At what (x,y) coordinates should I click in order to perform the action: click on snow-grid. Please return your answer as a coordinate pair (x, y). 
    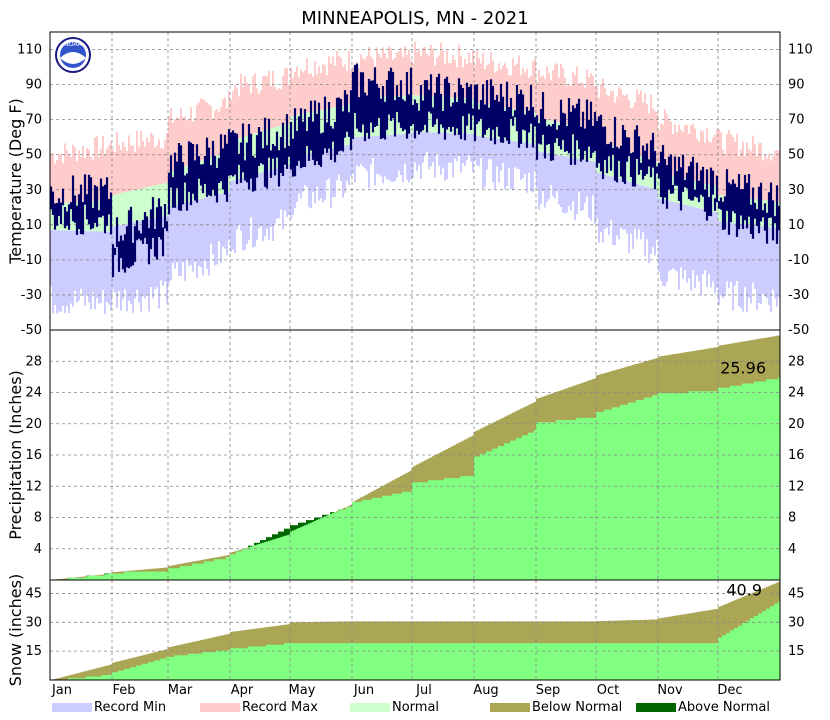
    Looking at the image, I should click on (415, 630).